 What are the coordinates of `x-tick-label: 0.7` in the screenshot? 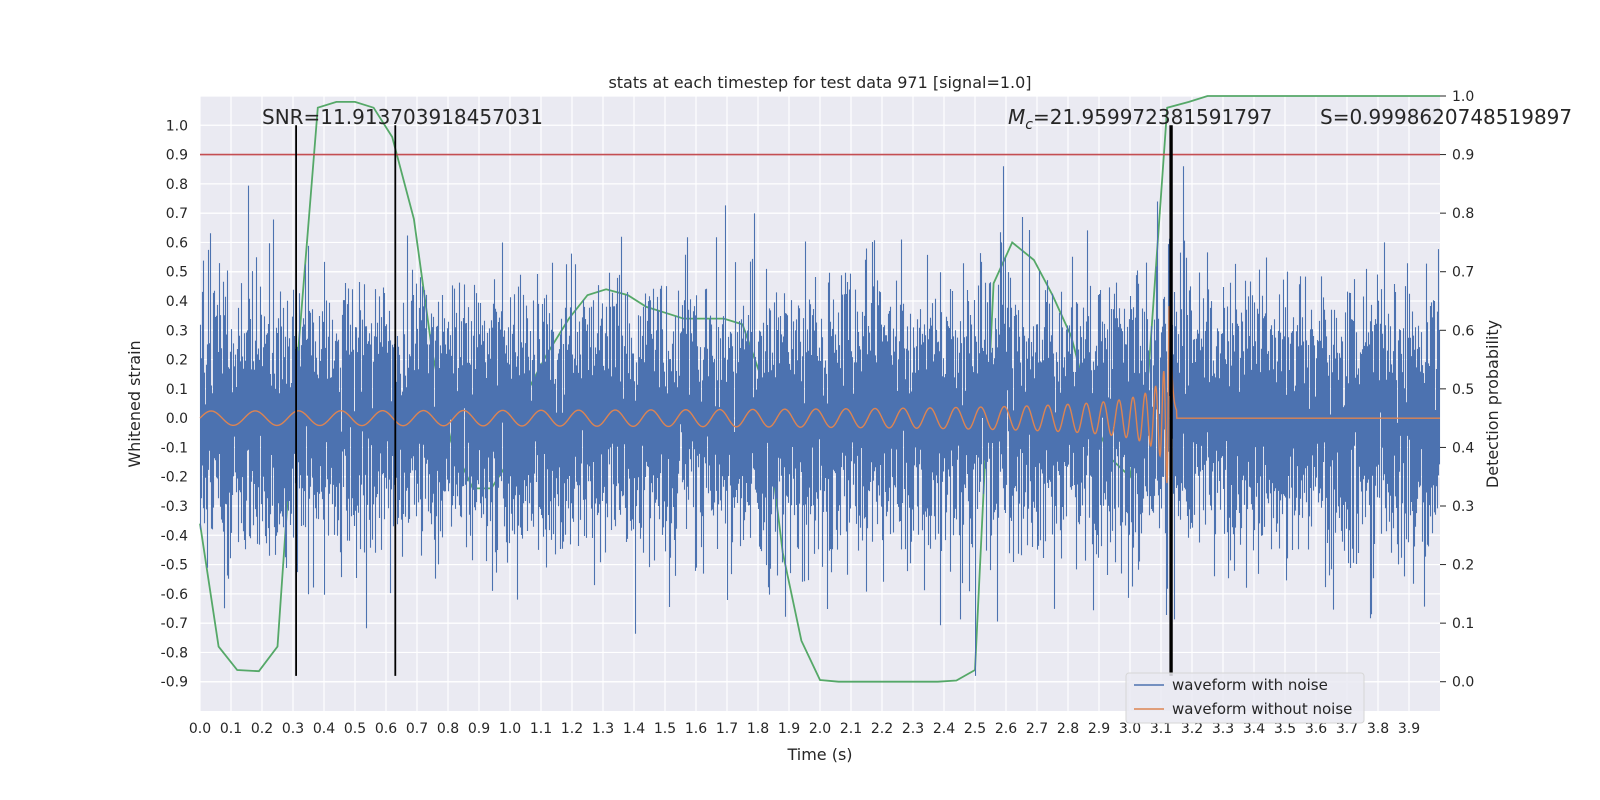 It's located at (417, 729).